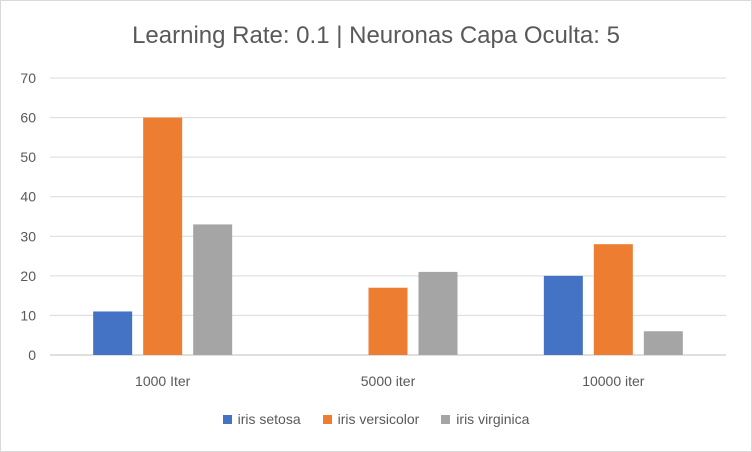  What do you see at coordinates (493, 419) in the screenshot?
I see `legend-label: iris virginica` at bounding box center [493, 419].